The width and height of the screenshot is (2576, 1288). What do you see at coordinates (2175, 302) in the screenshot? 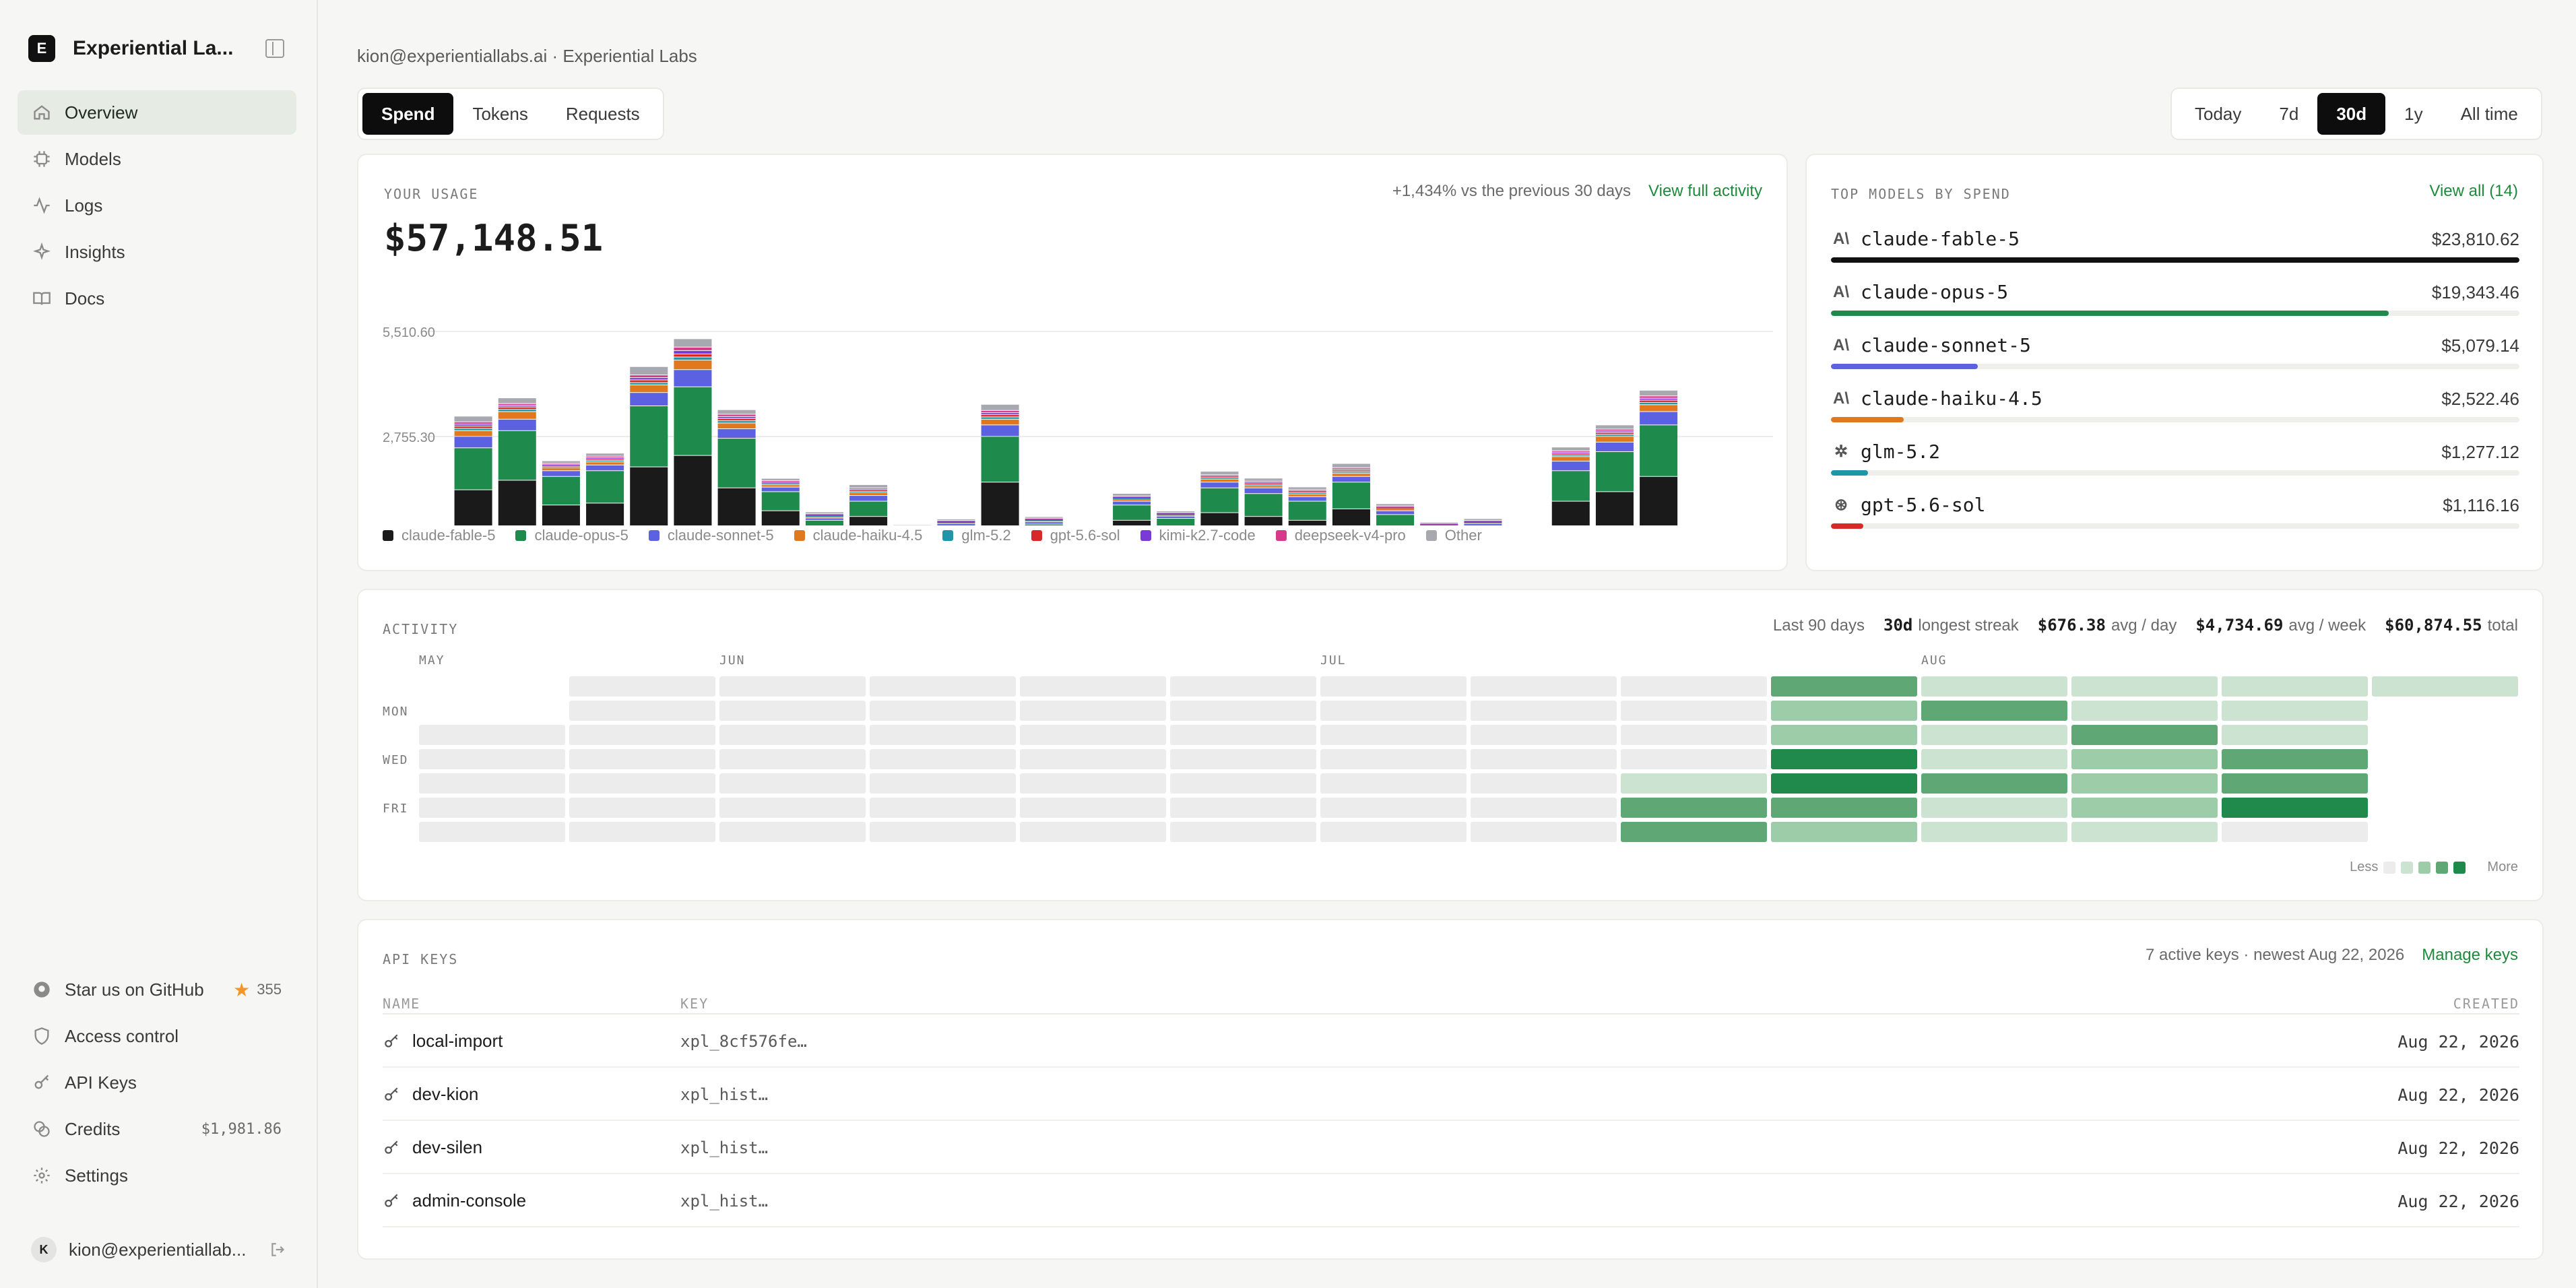
I see `model-row: A\ claude-opus-5 $19,343.46` at bounding box center [2175, 302].